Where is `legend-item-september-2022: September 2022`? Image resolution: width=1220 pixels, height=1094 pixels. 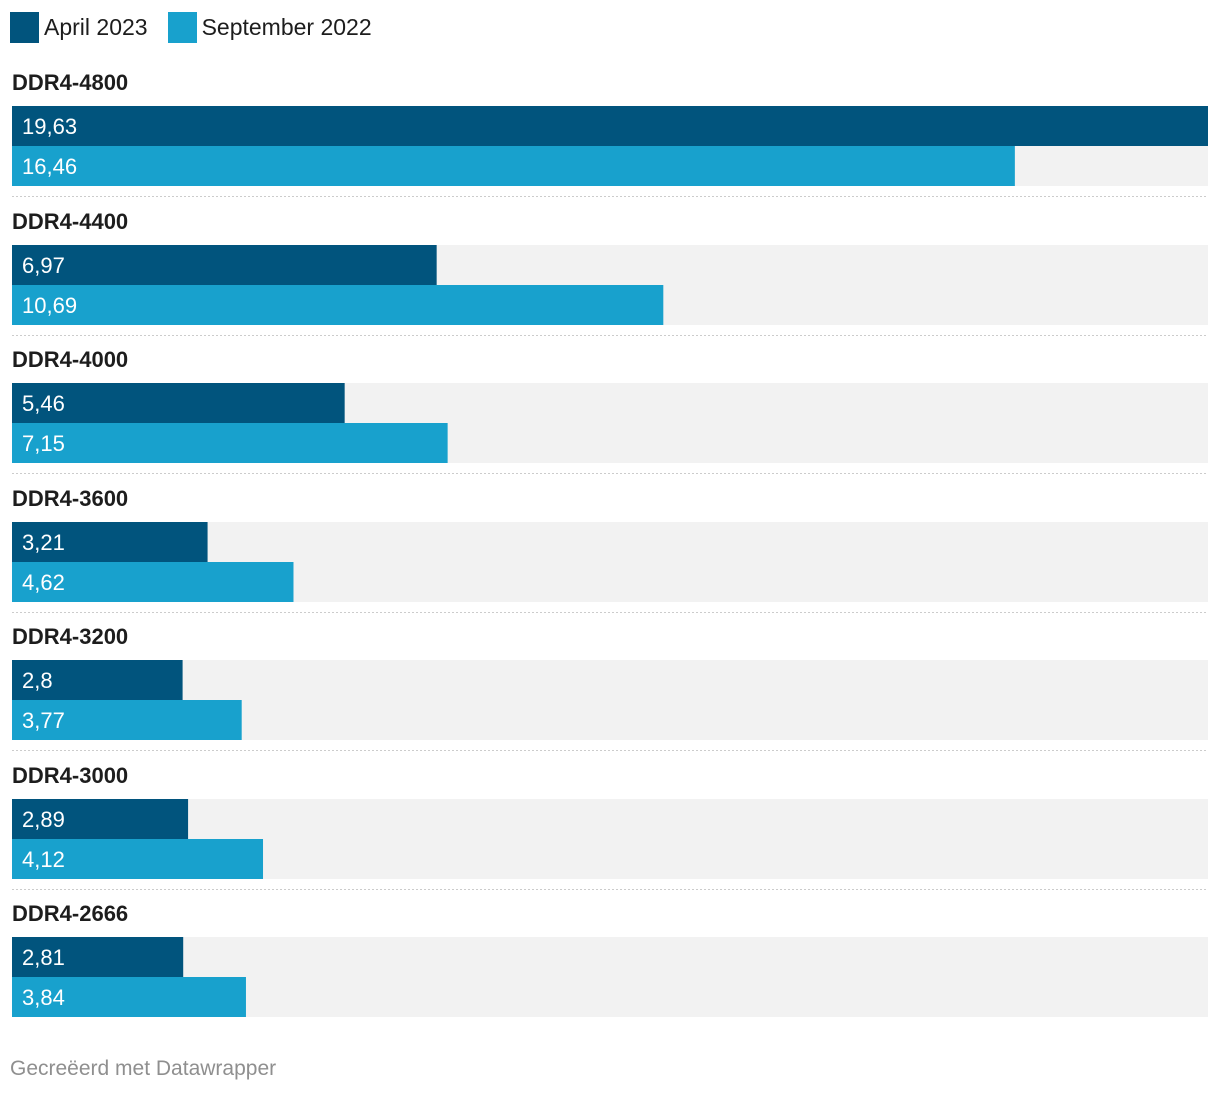 legend-item-september-2022: September 2022 is located at coordinates (269, 27).